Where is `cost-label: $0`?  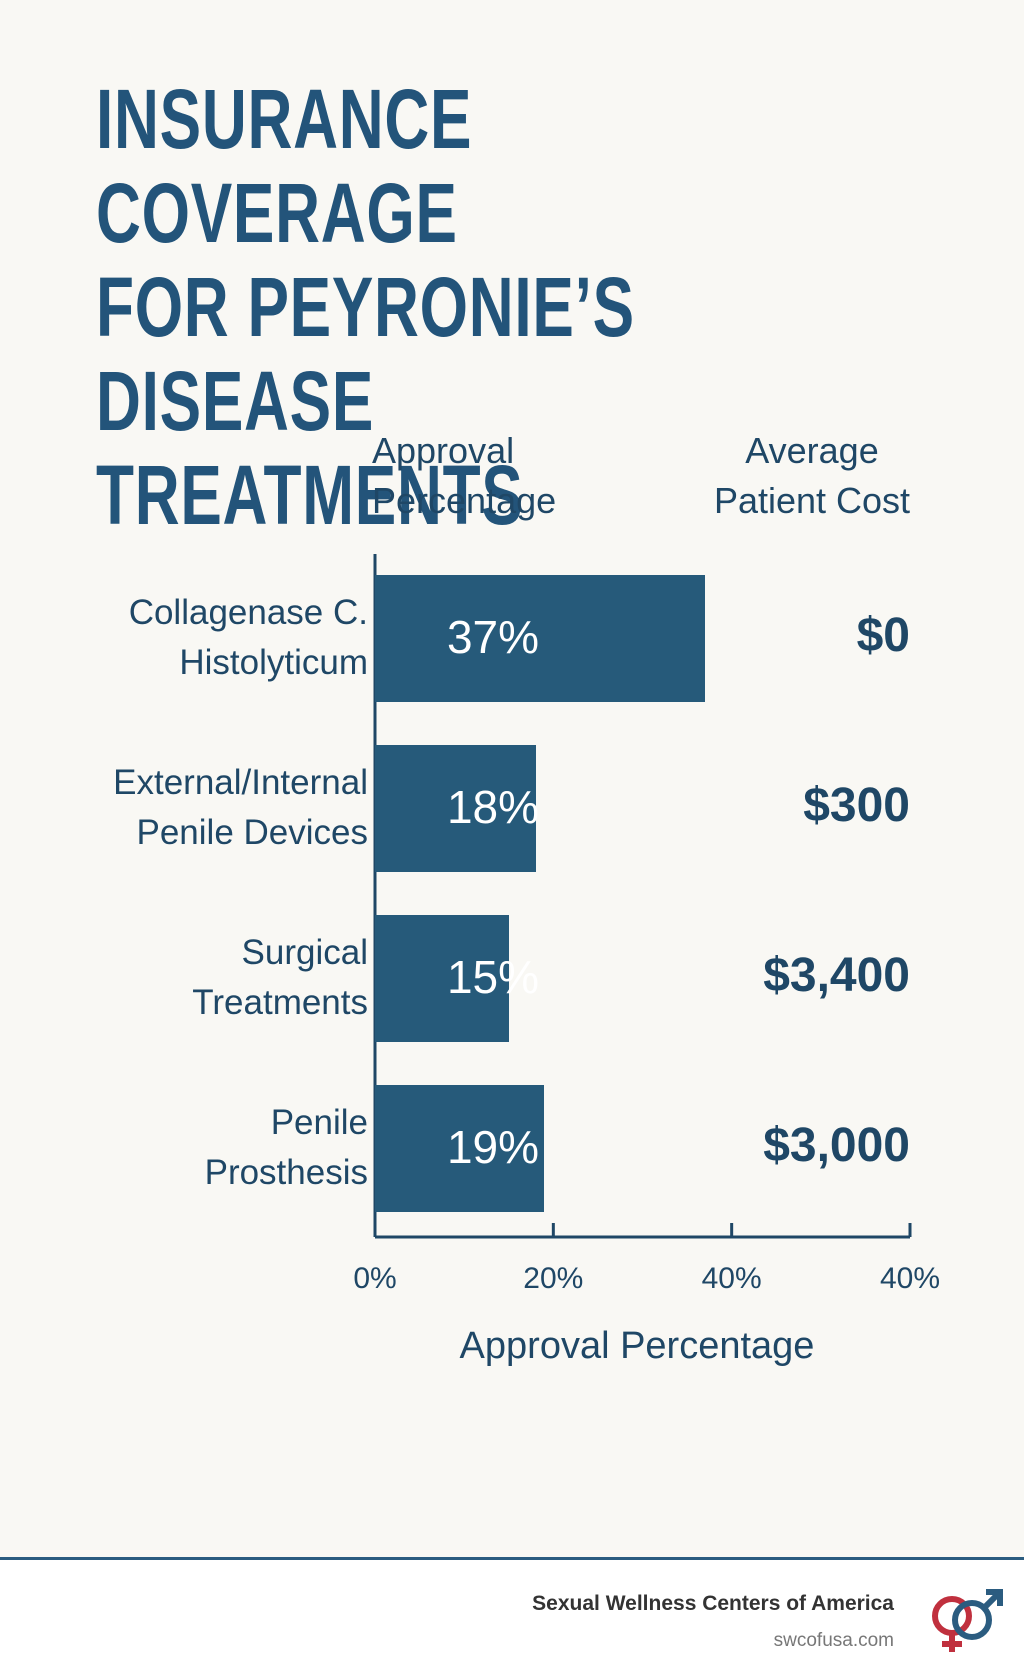
cost-label: $0 is located at coordinates (883, 635).